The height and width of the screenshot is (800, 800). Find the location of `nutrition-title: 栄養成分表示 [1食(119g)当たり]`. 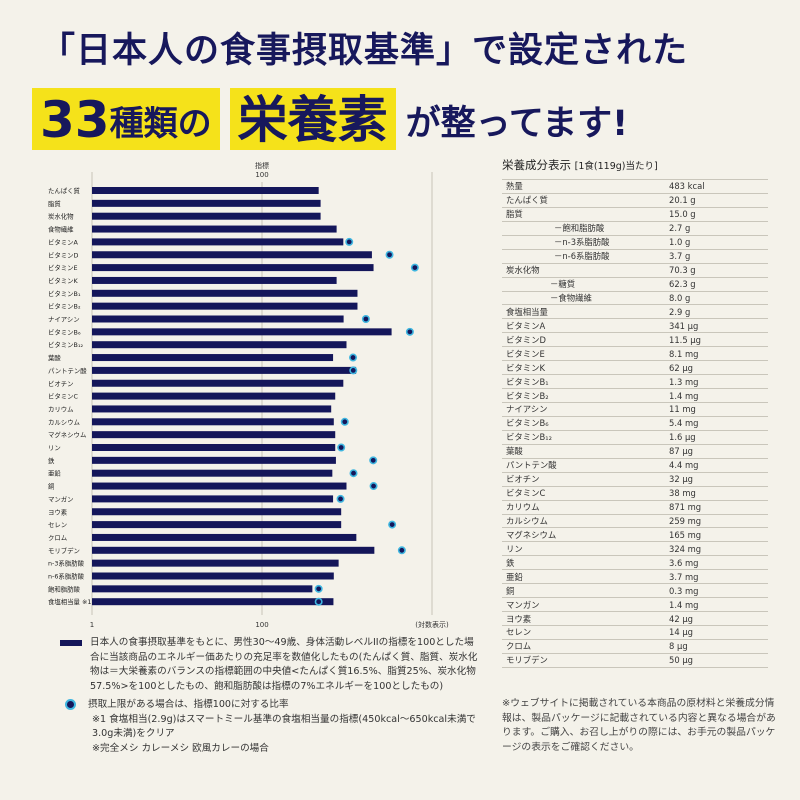

nutrition-title: 栄養成分表示 [1食(119g)当たり] is located at coordinates (638, 166).